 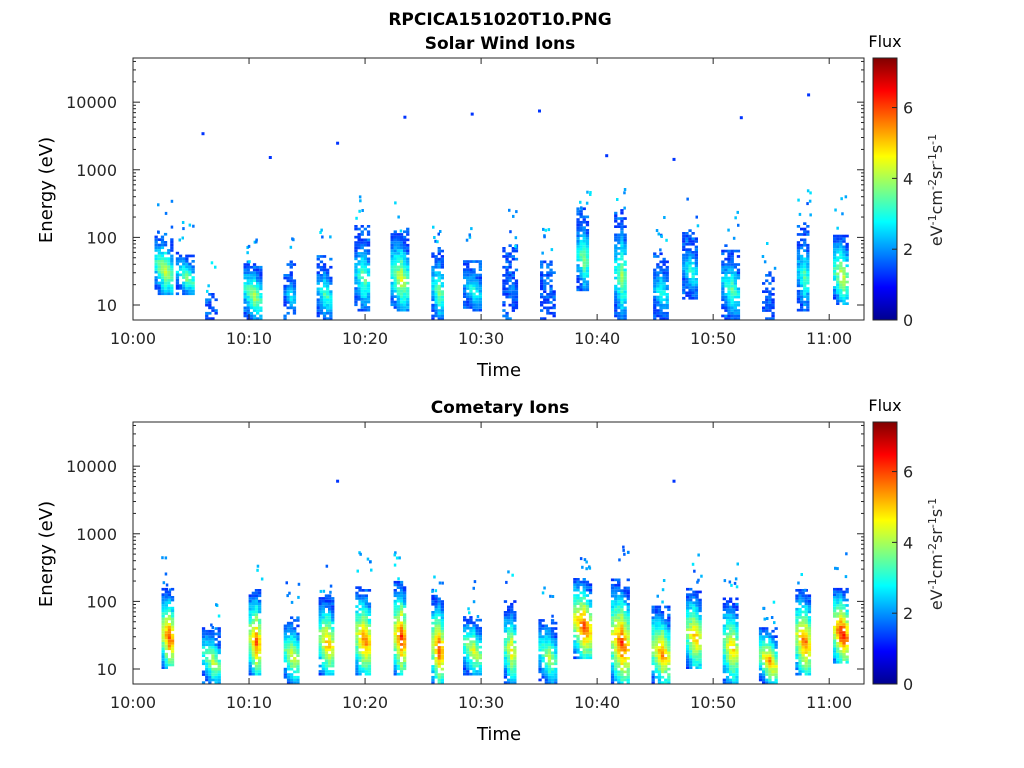 What do you see at coordinates (107, 305) in the screenshot?
I see `solar-wind-y-tick-label: 10` at bounding box center [107, 305].